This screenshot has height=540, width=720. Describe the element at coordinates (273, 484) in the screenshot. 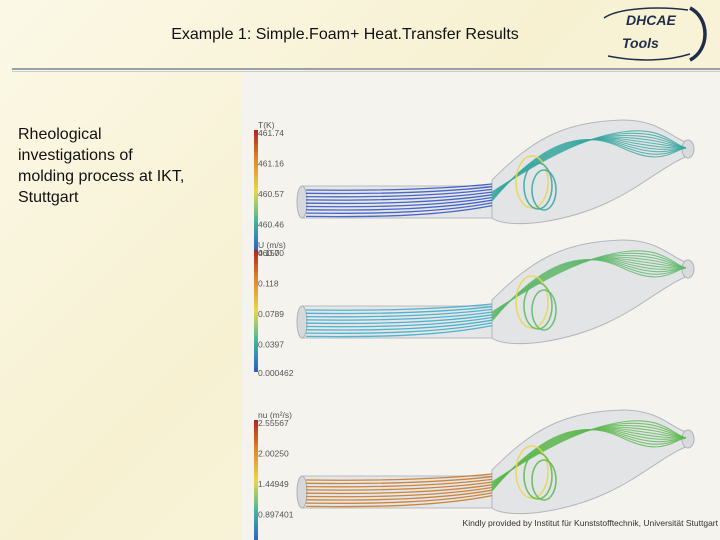

I see `colorbar-tick-label: 1.44949` at that location.